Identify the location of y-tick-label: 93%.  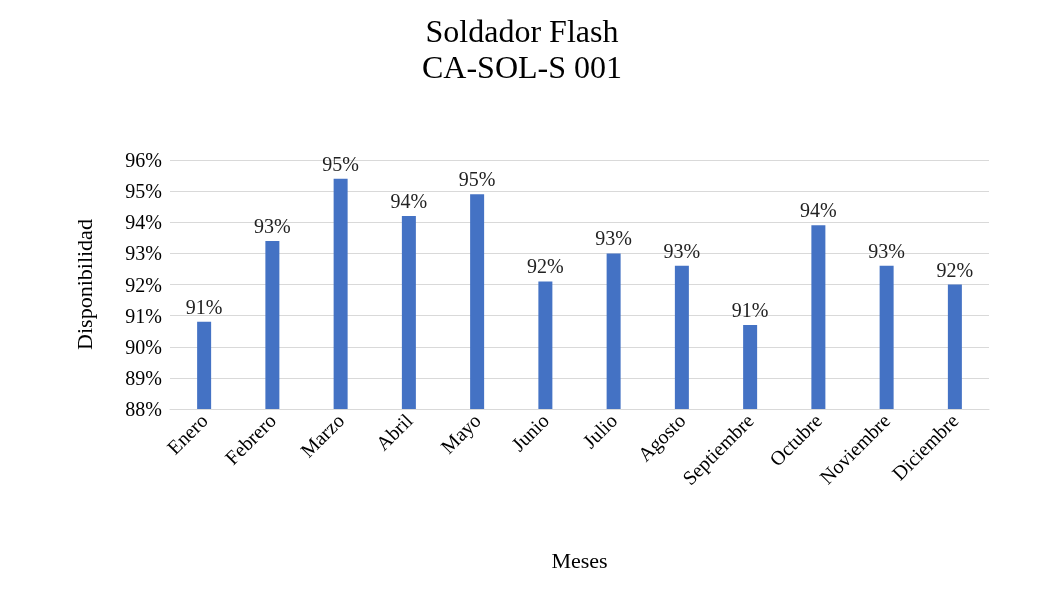
(143, 253).